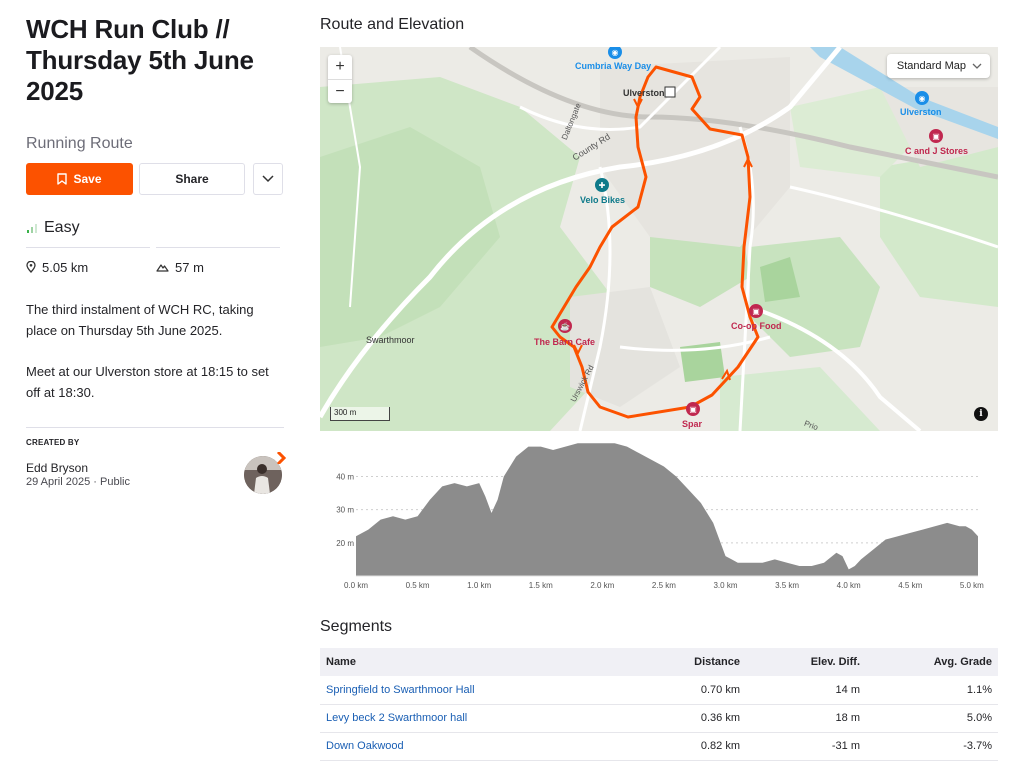 Image resolution: width=1024 pixels, height=780 pixels. Describe the element at coordinates (345, 510) in the screenshot. I see `y-tick-label: 30 m` at that location.